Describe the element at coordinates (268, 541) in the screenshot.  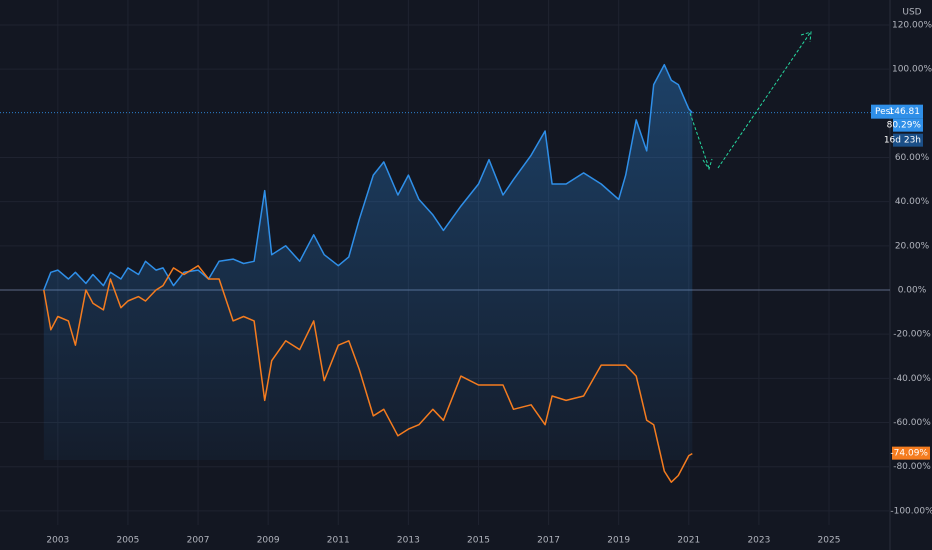
I see `x-tick-label: 2009` at that location.